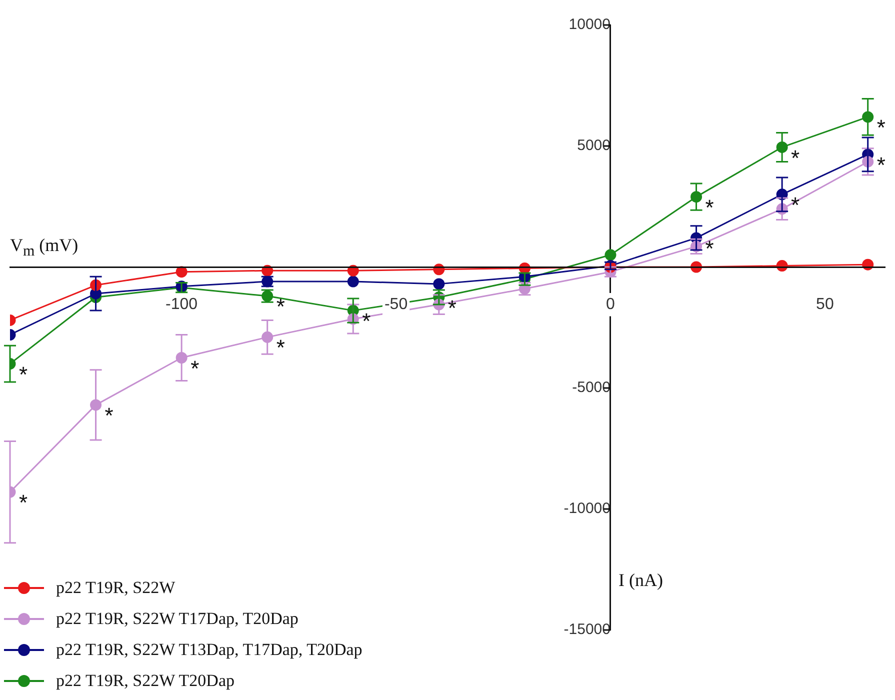 This screenshot has width=895, height=700. Describe the element at coordinates (589, 25) in the screenshot. I see `y-tick-label: 10000` at that location.